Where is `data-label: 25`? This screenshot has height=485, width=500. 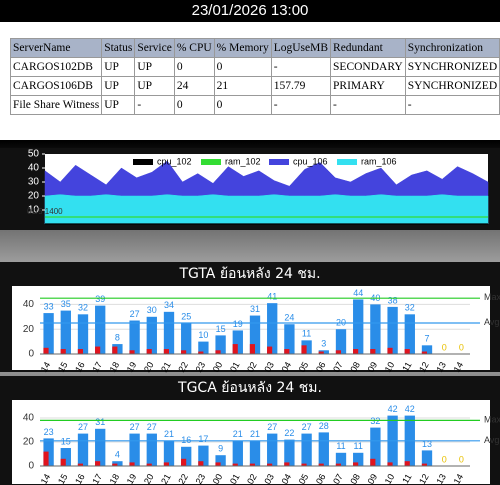
data-label: 25 is located at coordinates (186, 316).